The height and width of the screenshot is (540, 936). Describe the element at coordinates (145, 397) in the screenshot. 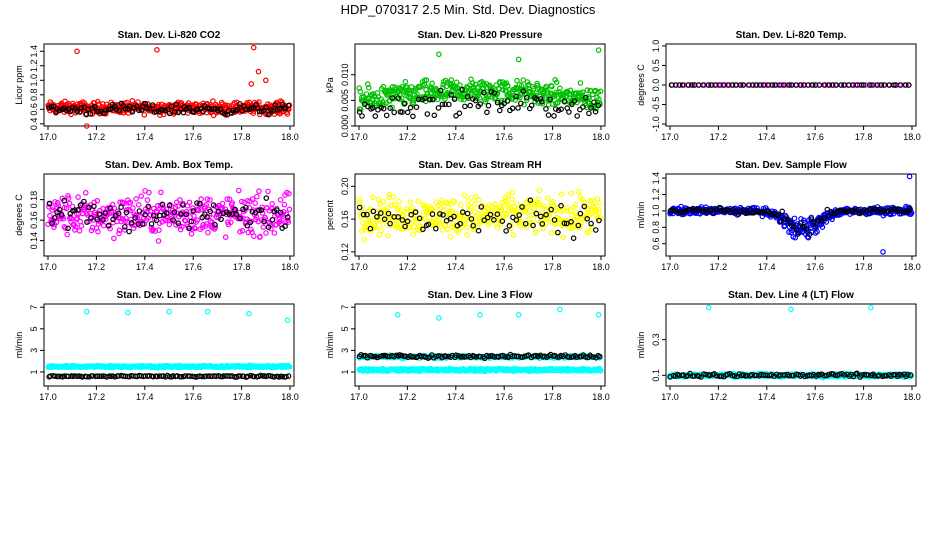

I see `x-tick-label: 17.4` at that location.